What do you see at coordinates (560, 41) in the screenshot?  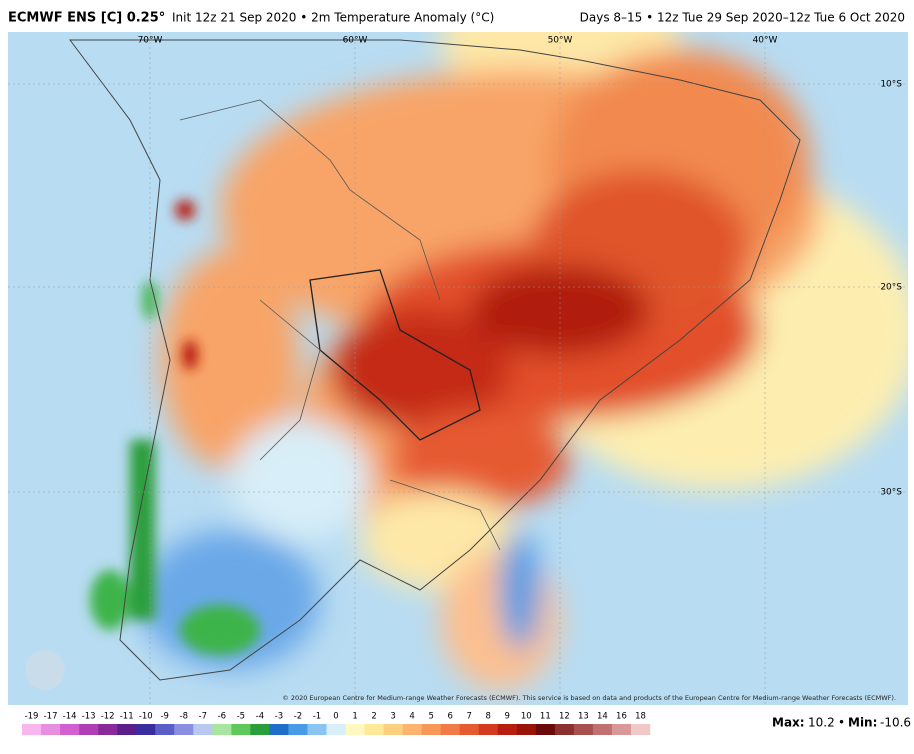 I see `lon-label: 50°W` at bounding box center [560, 41].